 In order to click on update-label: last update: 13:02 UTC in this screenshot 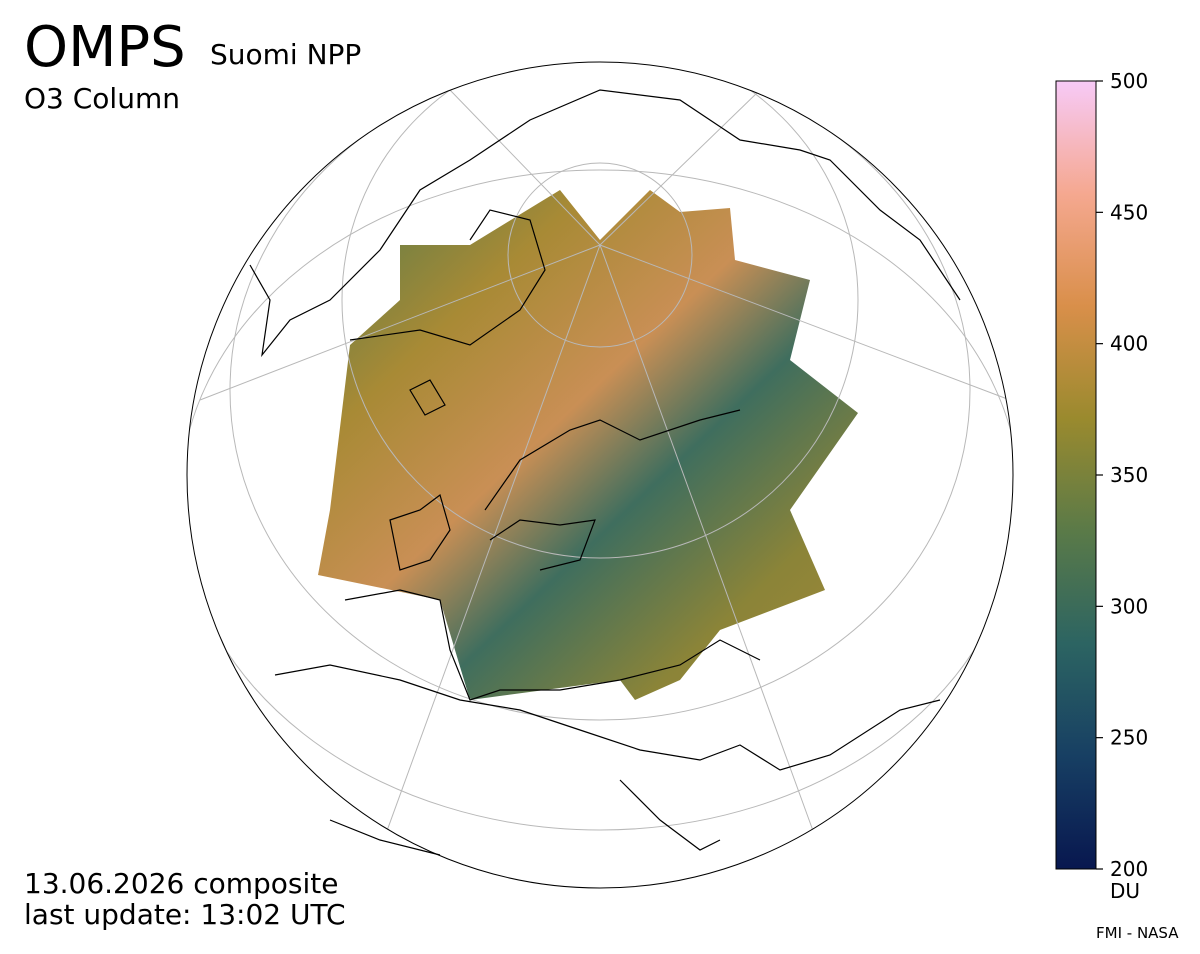, I will do `click(185, 914)`.